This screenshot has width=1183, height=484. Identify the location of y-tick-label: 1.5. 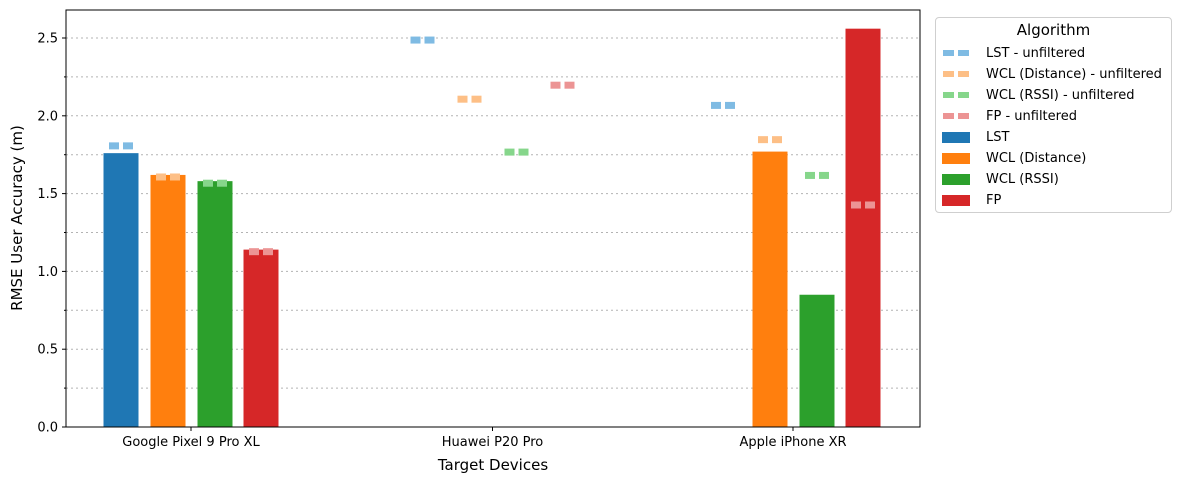
(47, 194).